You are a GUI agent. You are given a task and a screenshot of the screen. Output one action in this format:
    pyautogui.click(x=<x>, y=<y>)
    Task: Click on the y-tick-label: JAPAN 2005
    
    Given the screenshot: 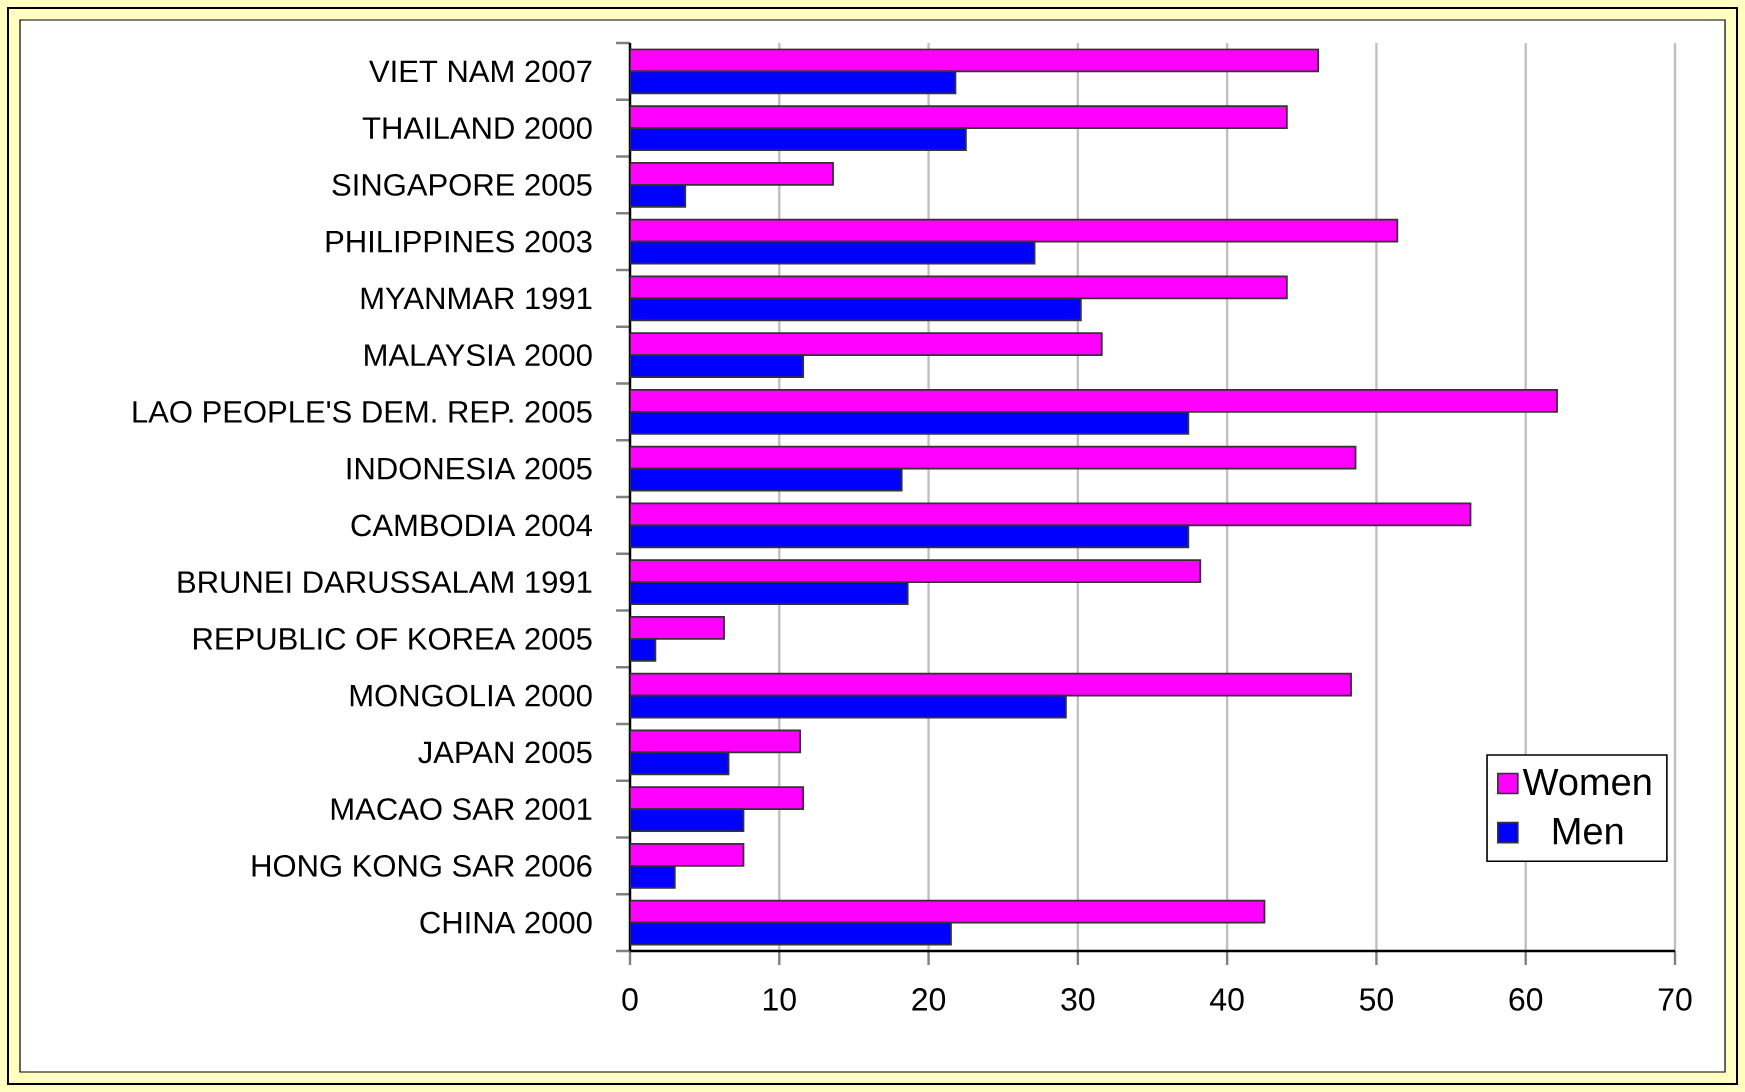 What is the action you would take?
    pyautogui.click(x=505, y=752)
    